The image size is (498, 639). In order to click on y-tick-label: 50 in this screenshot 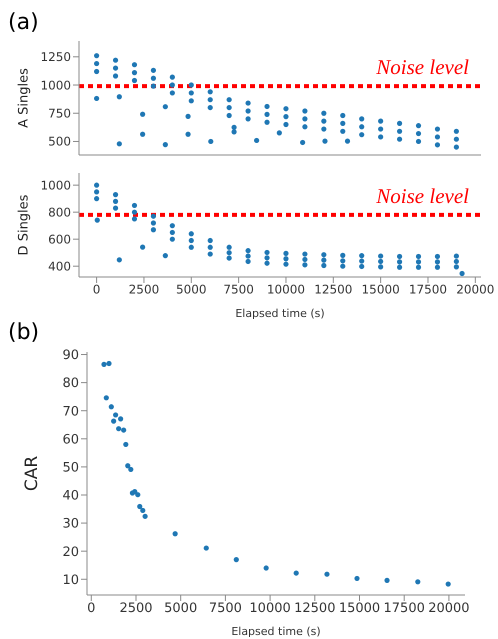, I will do `click(70, 468)`.